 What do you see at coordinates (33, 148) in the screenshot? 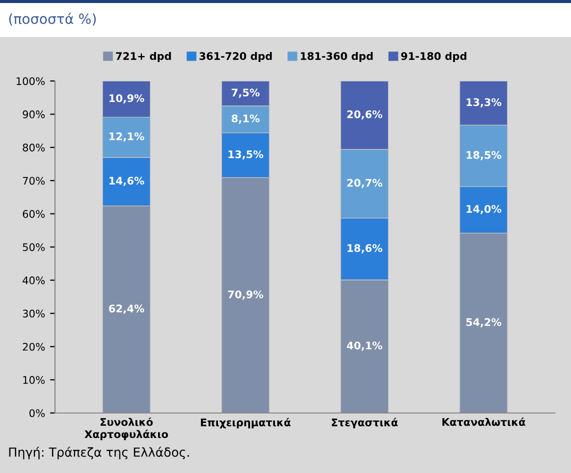
I see `y-tick-label: 80%` at bounding box center [33, 148].